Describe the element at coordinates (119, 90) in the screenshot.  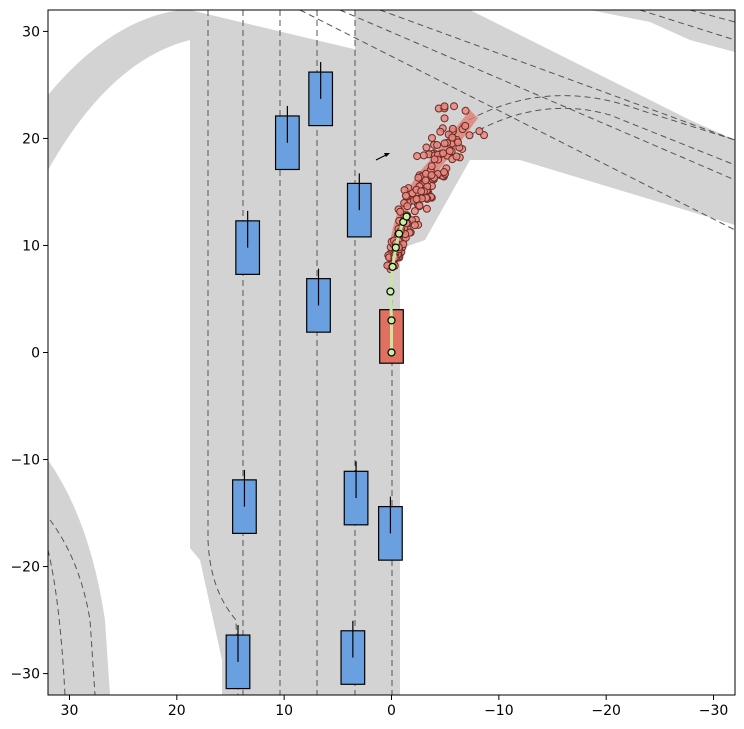
I see `road-left-curve` at that location.